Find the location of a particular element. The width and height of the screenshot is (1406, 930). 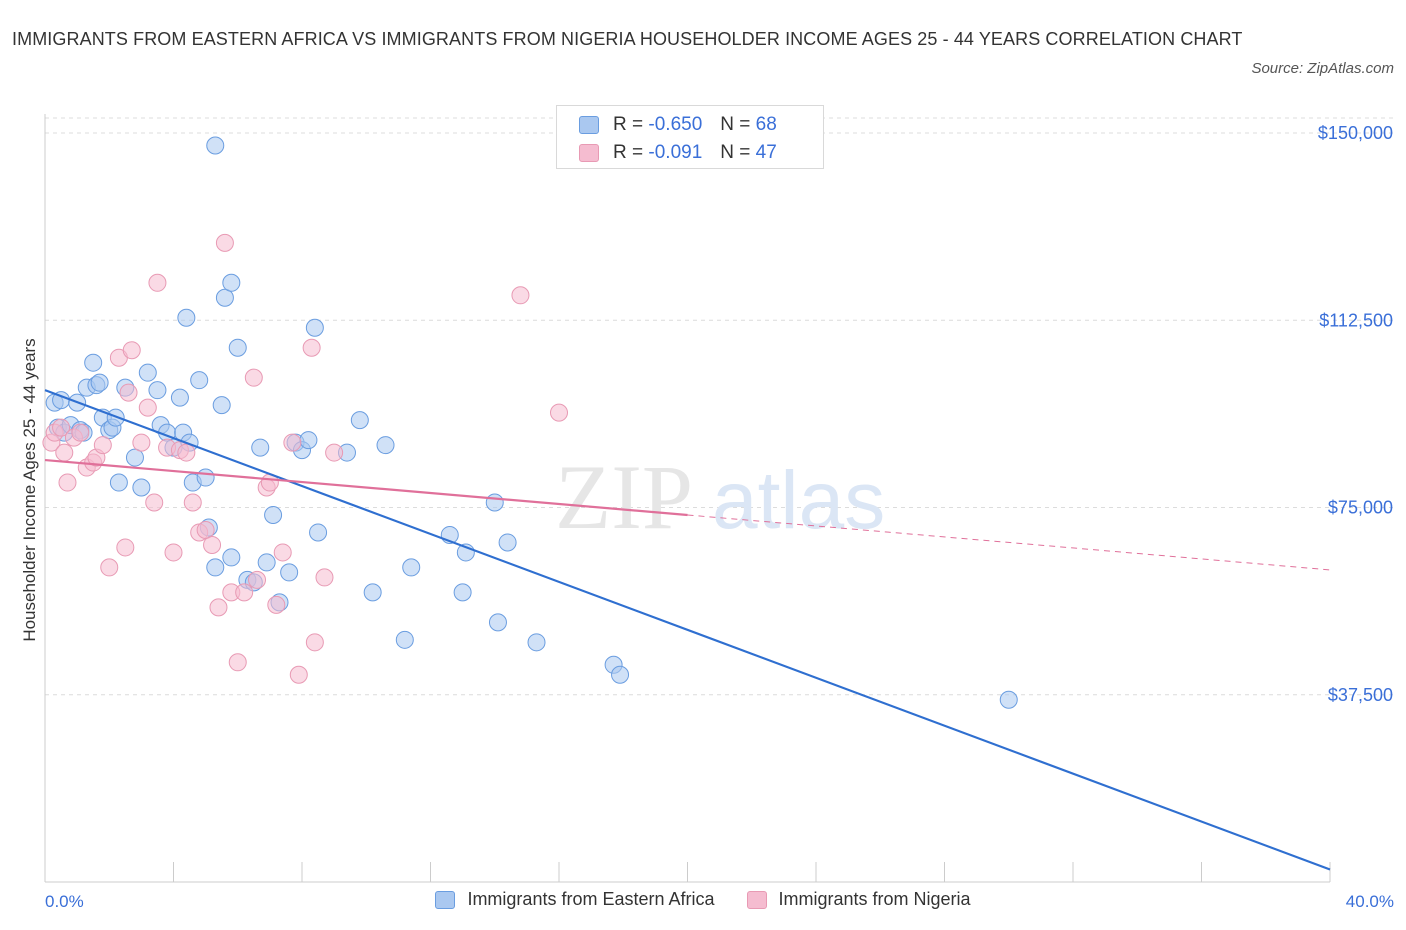

correlation-legend: R = -0.650 N = 68 R = -0.091 N = 47 is located at coordinates (690, 137).